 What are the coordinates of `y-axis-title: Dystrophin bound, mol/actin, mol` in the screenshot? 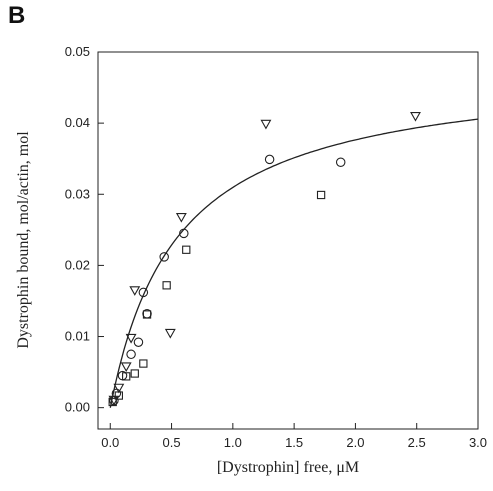 It's located at (23, 240).